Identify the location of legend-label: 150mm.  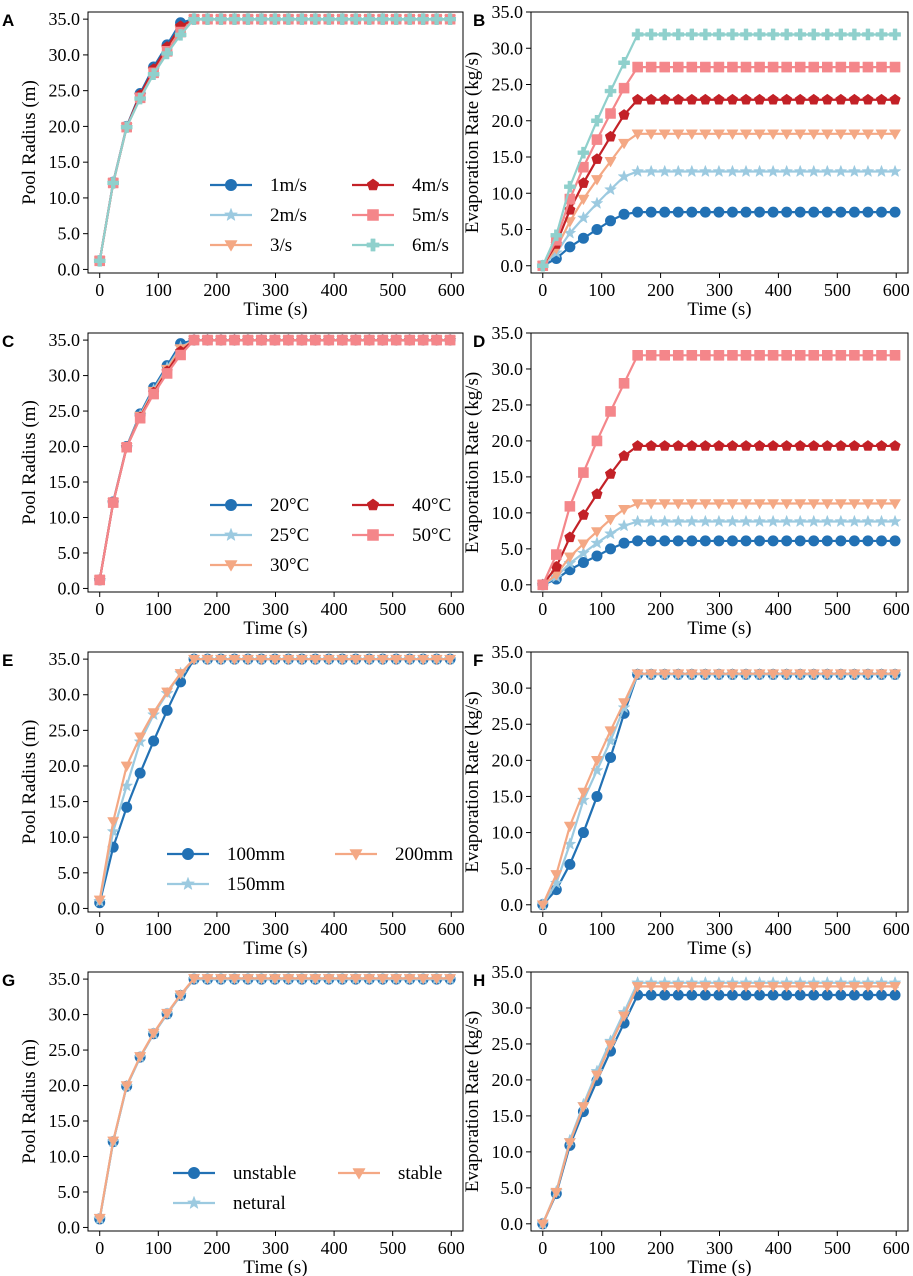
(256, 884).